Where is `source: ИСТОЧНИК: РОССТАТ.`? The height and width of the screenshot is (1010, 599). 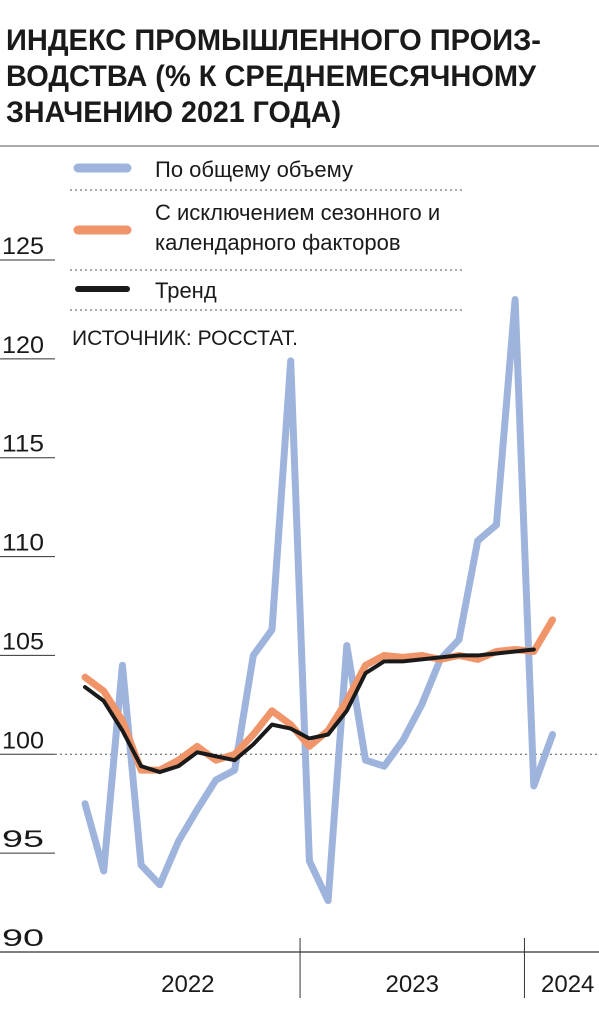
source: ИСТОЧНИК: РОССТАТ. is located at coordinates (185, 338).